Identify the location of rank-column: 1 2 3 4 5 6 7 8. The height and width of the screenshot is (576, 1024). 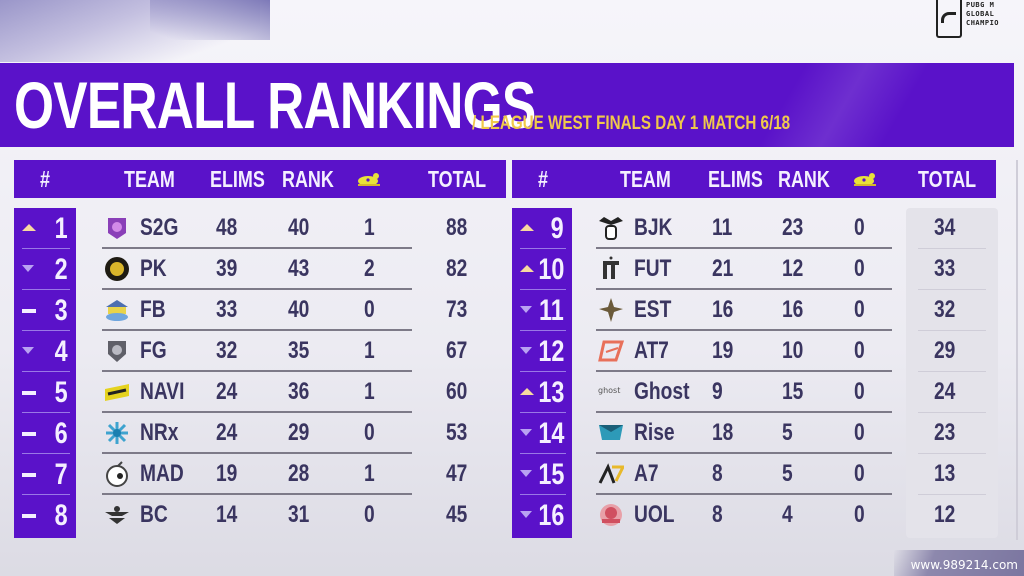
(45, 373).